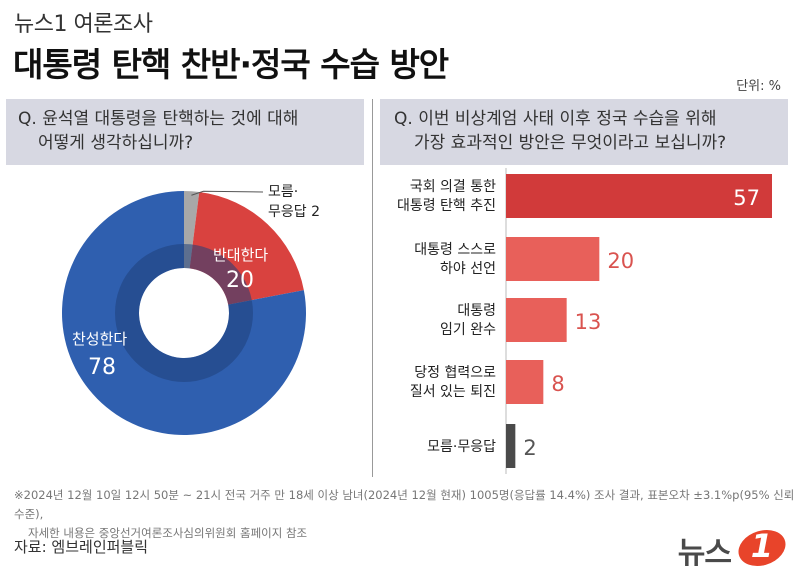 The image size is (795, 574). I want to click on bar-category-0-line-1: 국회 의결 통한, so click(453, 187).